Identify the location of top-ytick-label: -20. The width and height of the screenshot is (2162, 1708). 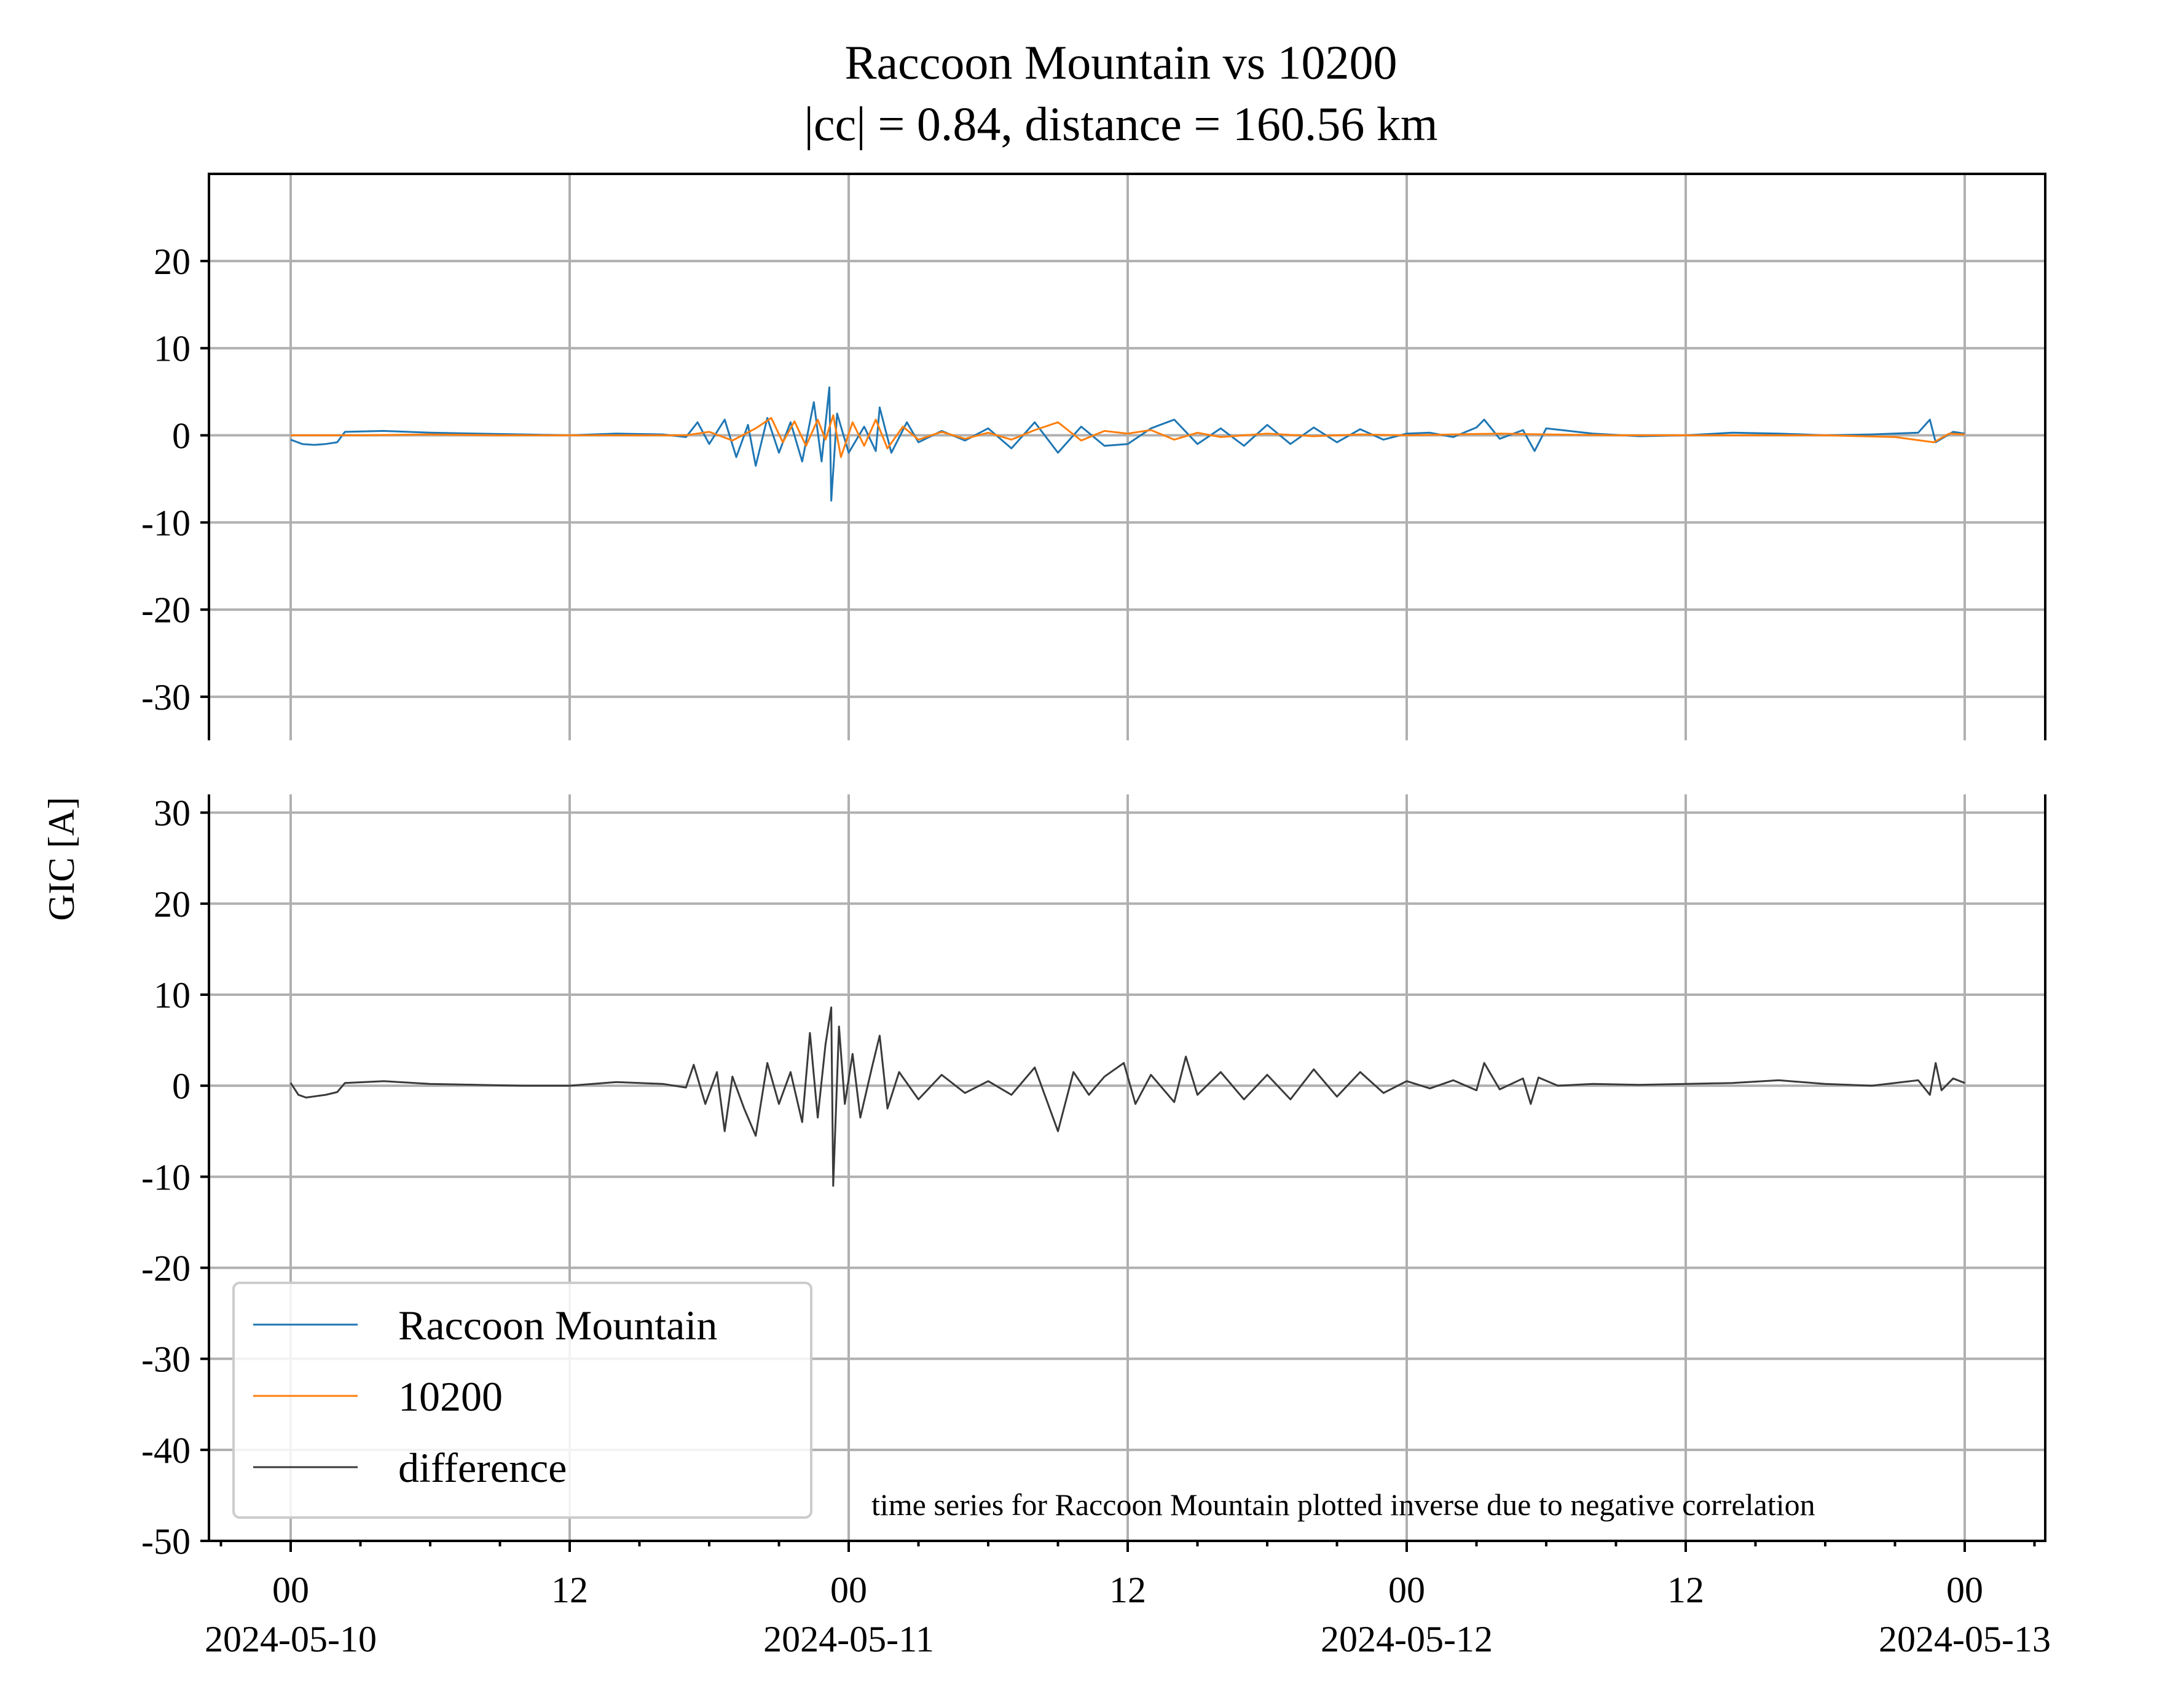
(166, 610).